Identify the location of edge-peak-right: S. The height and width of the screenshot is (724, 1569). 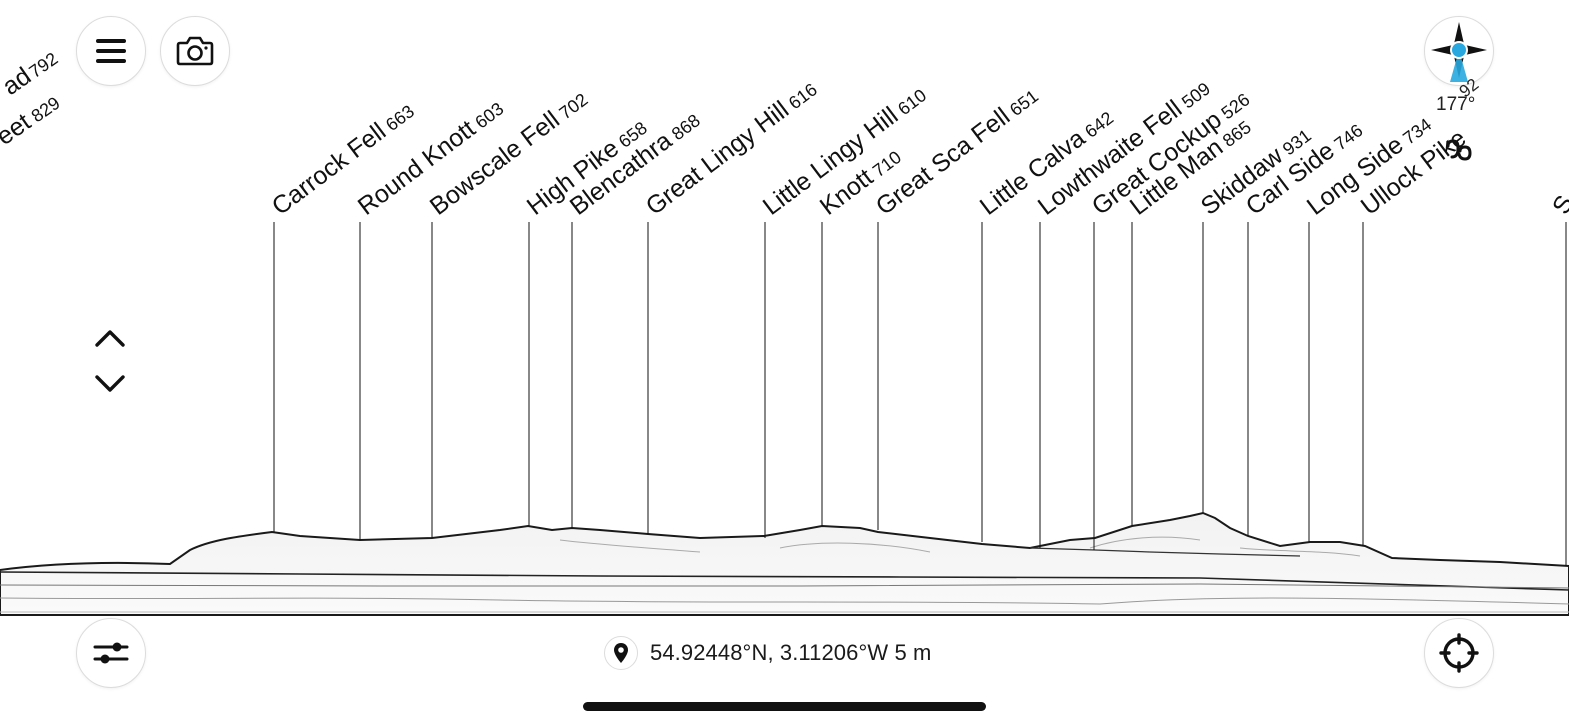
(1558, 378).